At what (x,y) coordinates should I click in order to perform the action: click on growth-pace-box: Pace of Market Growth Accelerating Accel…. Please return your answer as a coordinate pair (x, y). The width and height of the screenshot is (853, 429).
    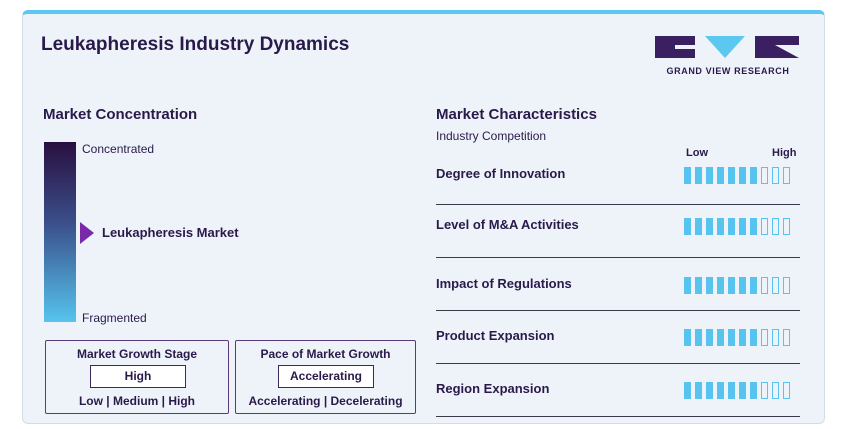
    Looking at the image, I should click on (325, 377).